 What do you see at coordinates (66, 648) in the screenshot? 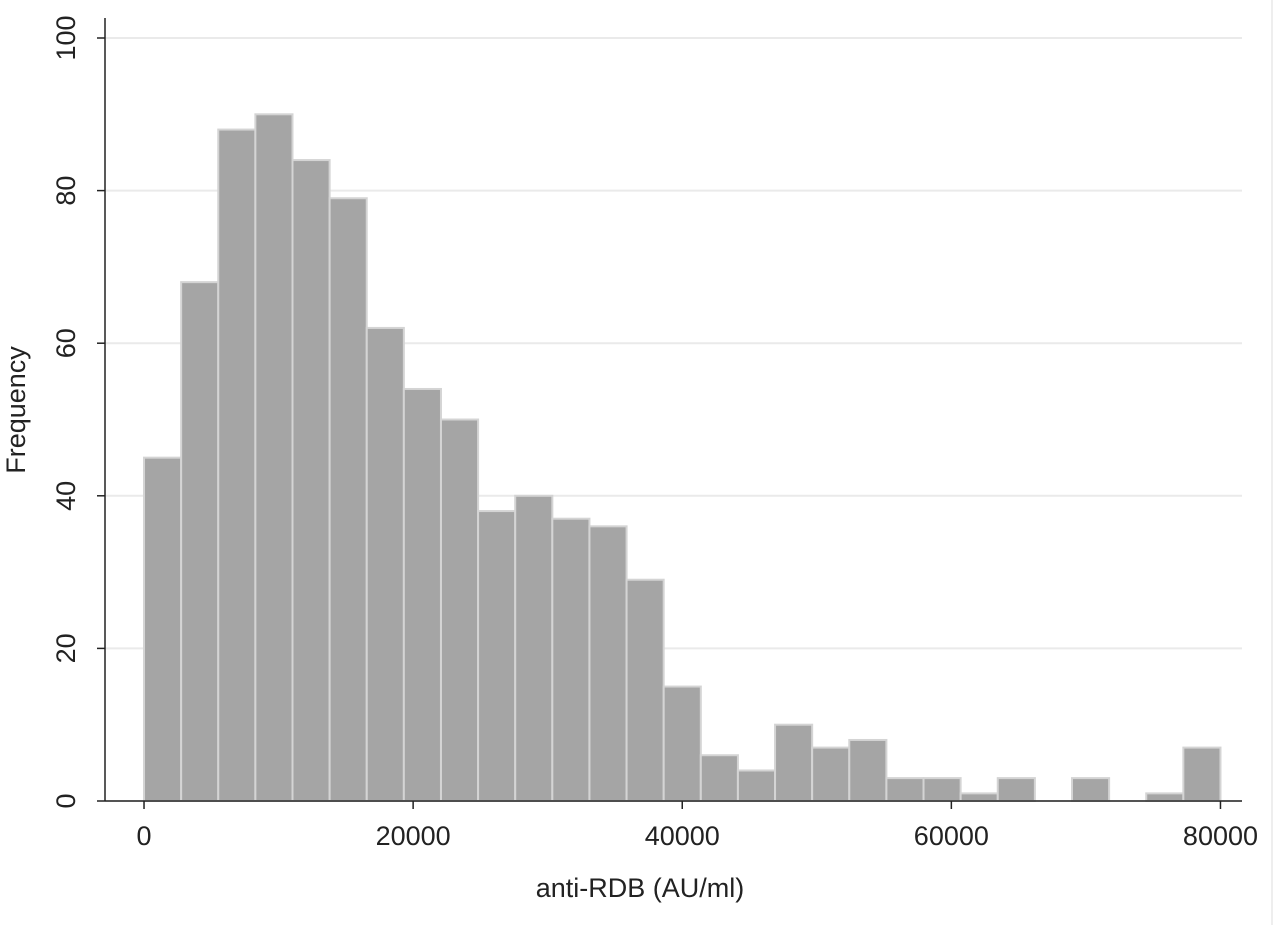
I see `y-tick-label: 20` at bounding box center [66, 648].